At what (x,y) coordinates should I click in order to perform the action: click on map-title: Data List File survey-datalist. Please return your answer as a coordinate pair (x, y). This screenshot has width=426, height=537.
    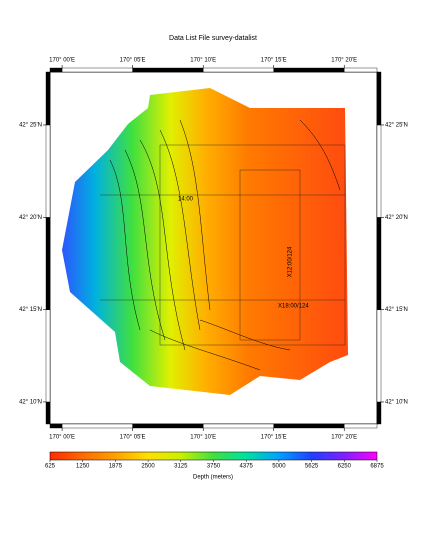
    Looking at the image, I should click on (213, 38).